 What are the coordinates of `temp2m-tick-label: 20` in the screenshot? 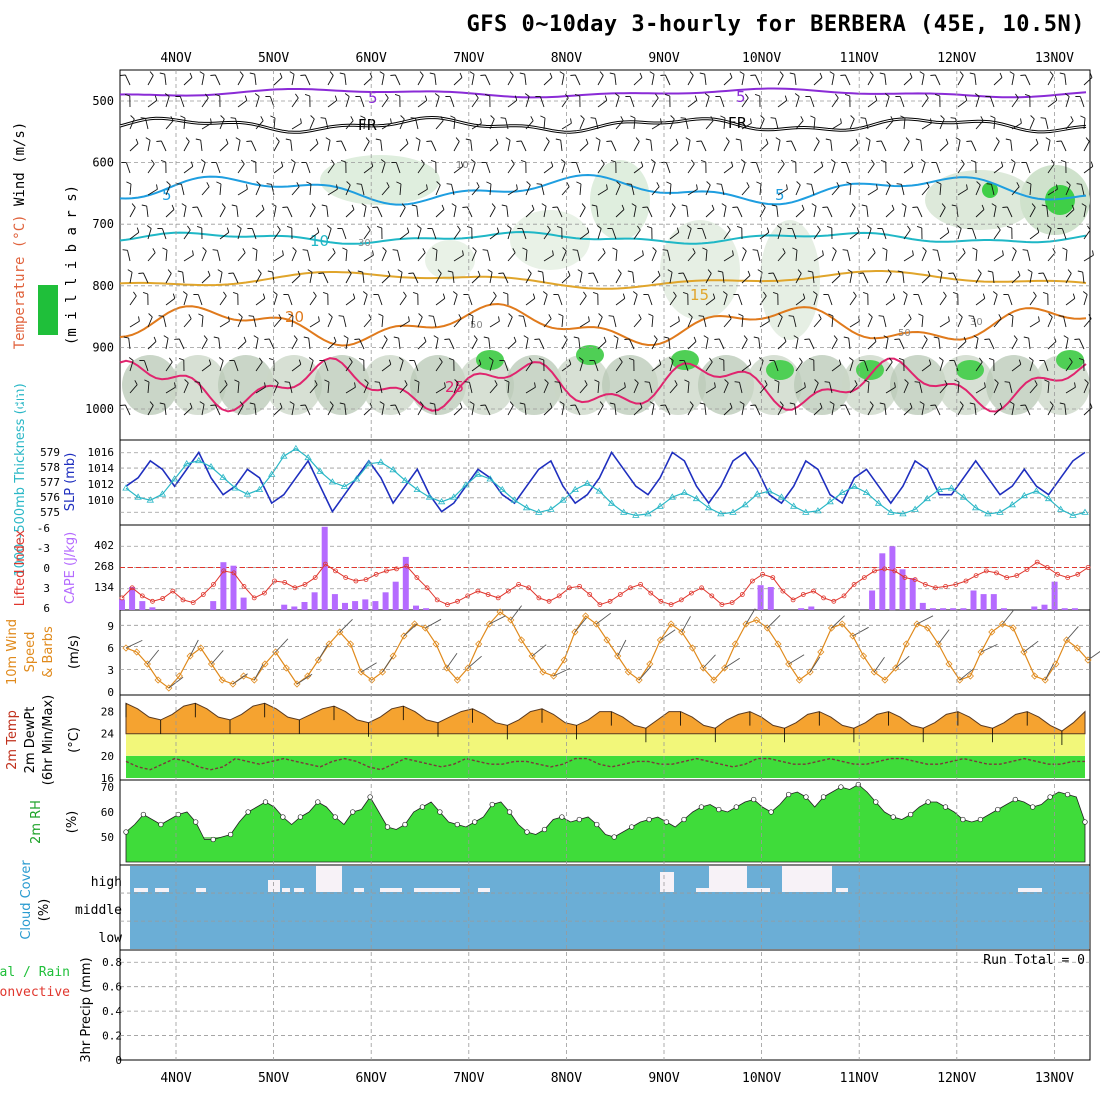 It's located at (107, 756).